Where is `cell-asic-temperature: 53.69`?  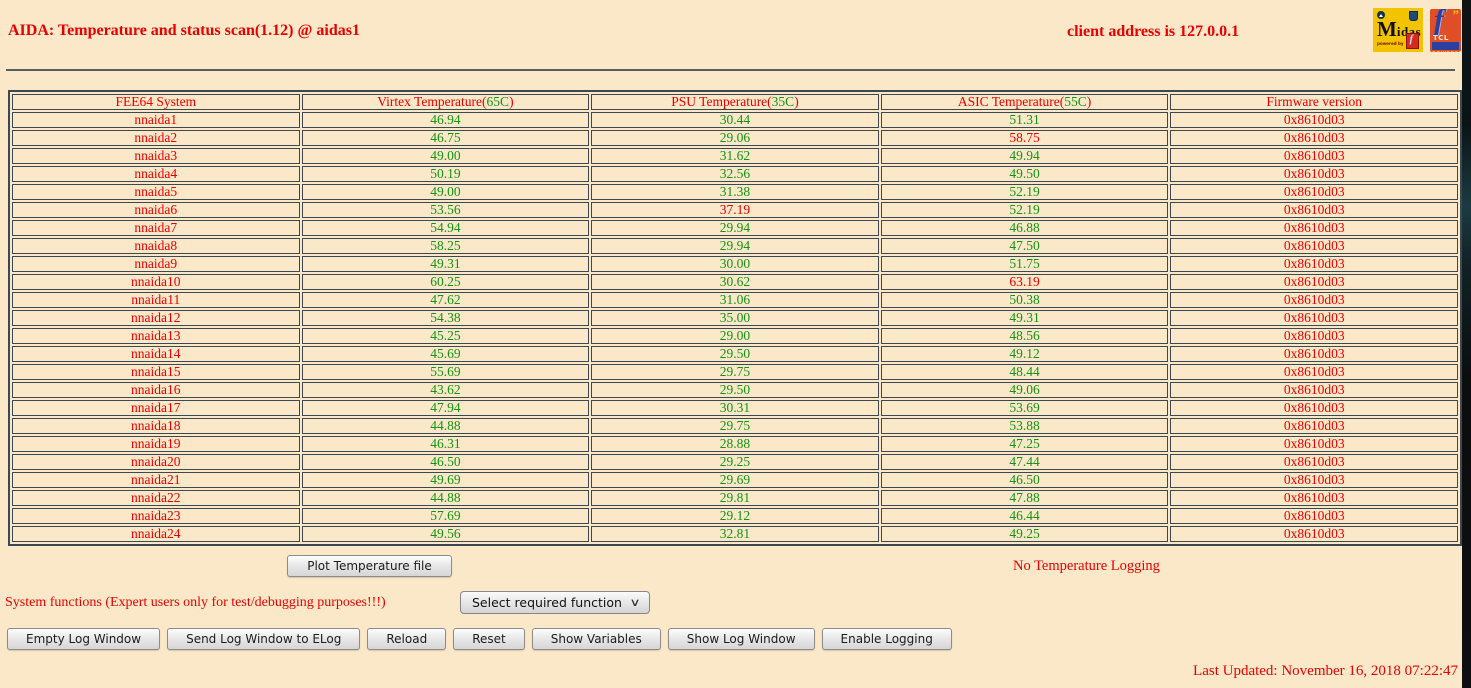
cell-asic-temperature: 53.69 is located at coordinates (1024, 408).